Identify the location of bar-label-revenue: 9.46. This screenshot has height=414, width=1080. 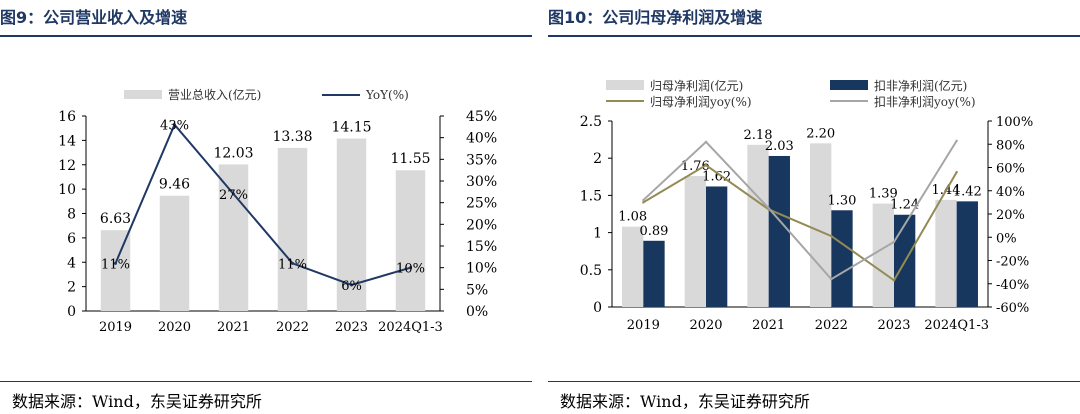
(174, 185).